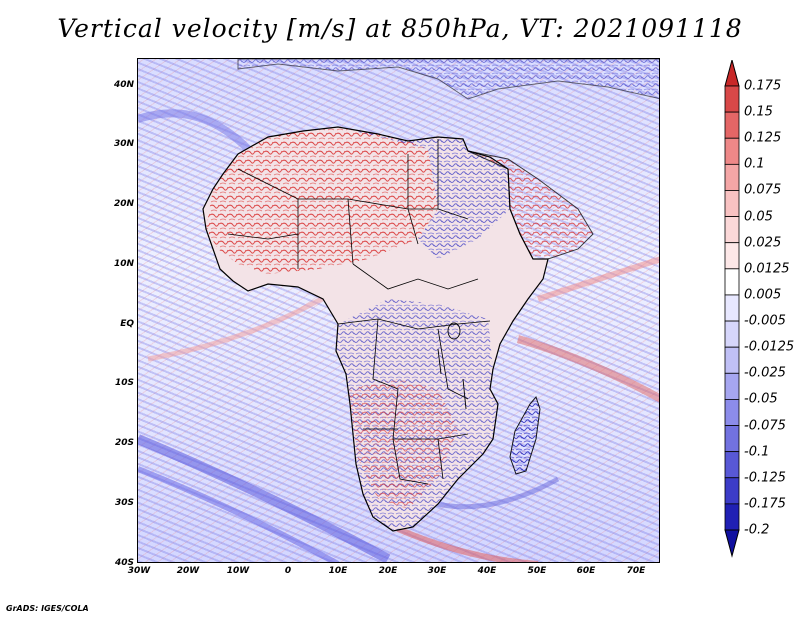 The image size is (800, 618). What do you see at coordinates (763, 243) in the screenshot?
I see `colorbar-label: 0.025` at bounding box center [763, 243].